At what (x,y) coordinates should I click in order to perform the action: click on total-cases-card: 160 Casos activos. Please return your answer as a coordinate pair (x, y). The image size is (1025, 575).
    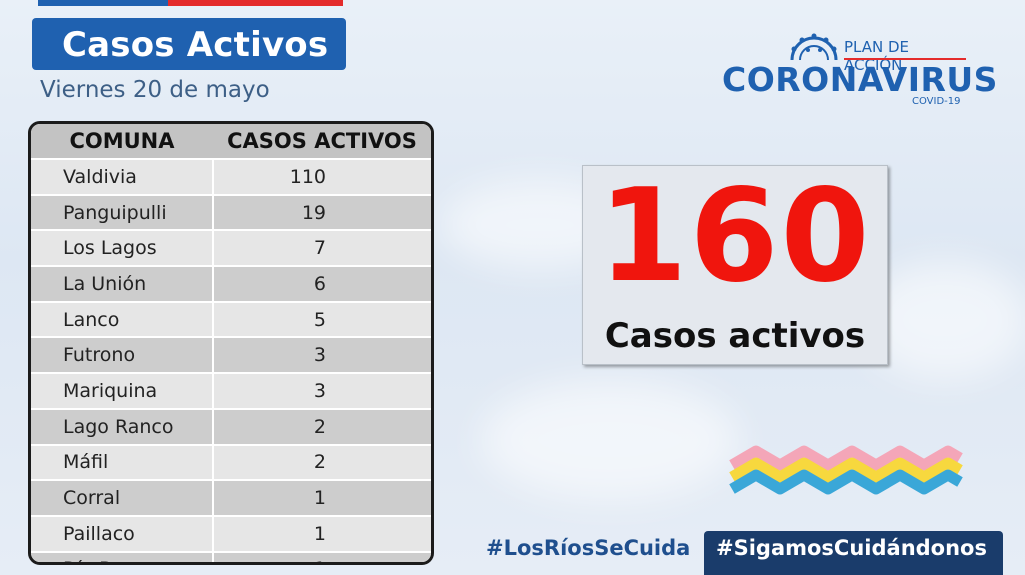
    Looking at the image, I should click on (735, 265).